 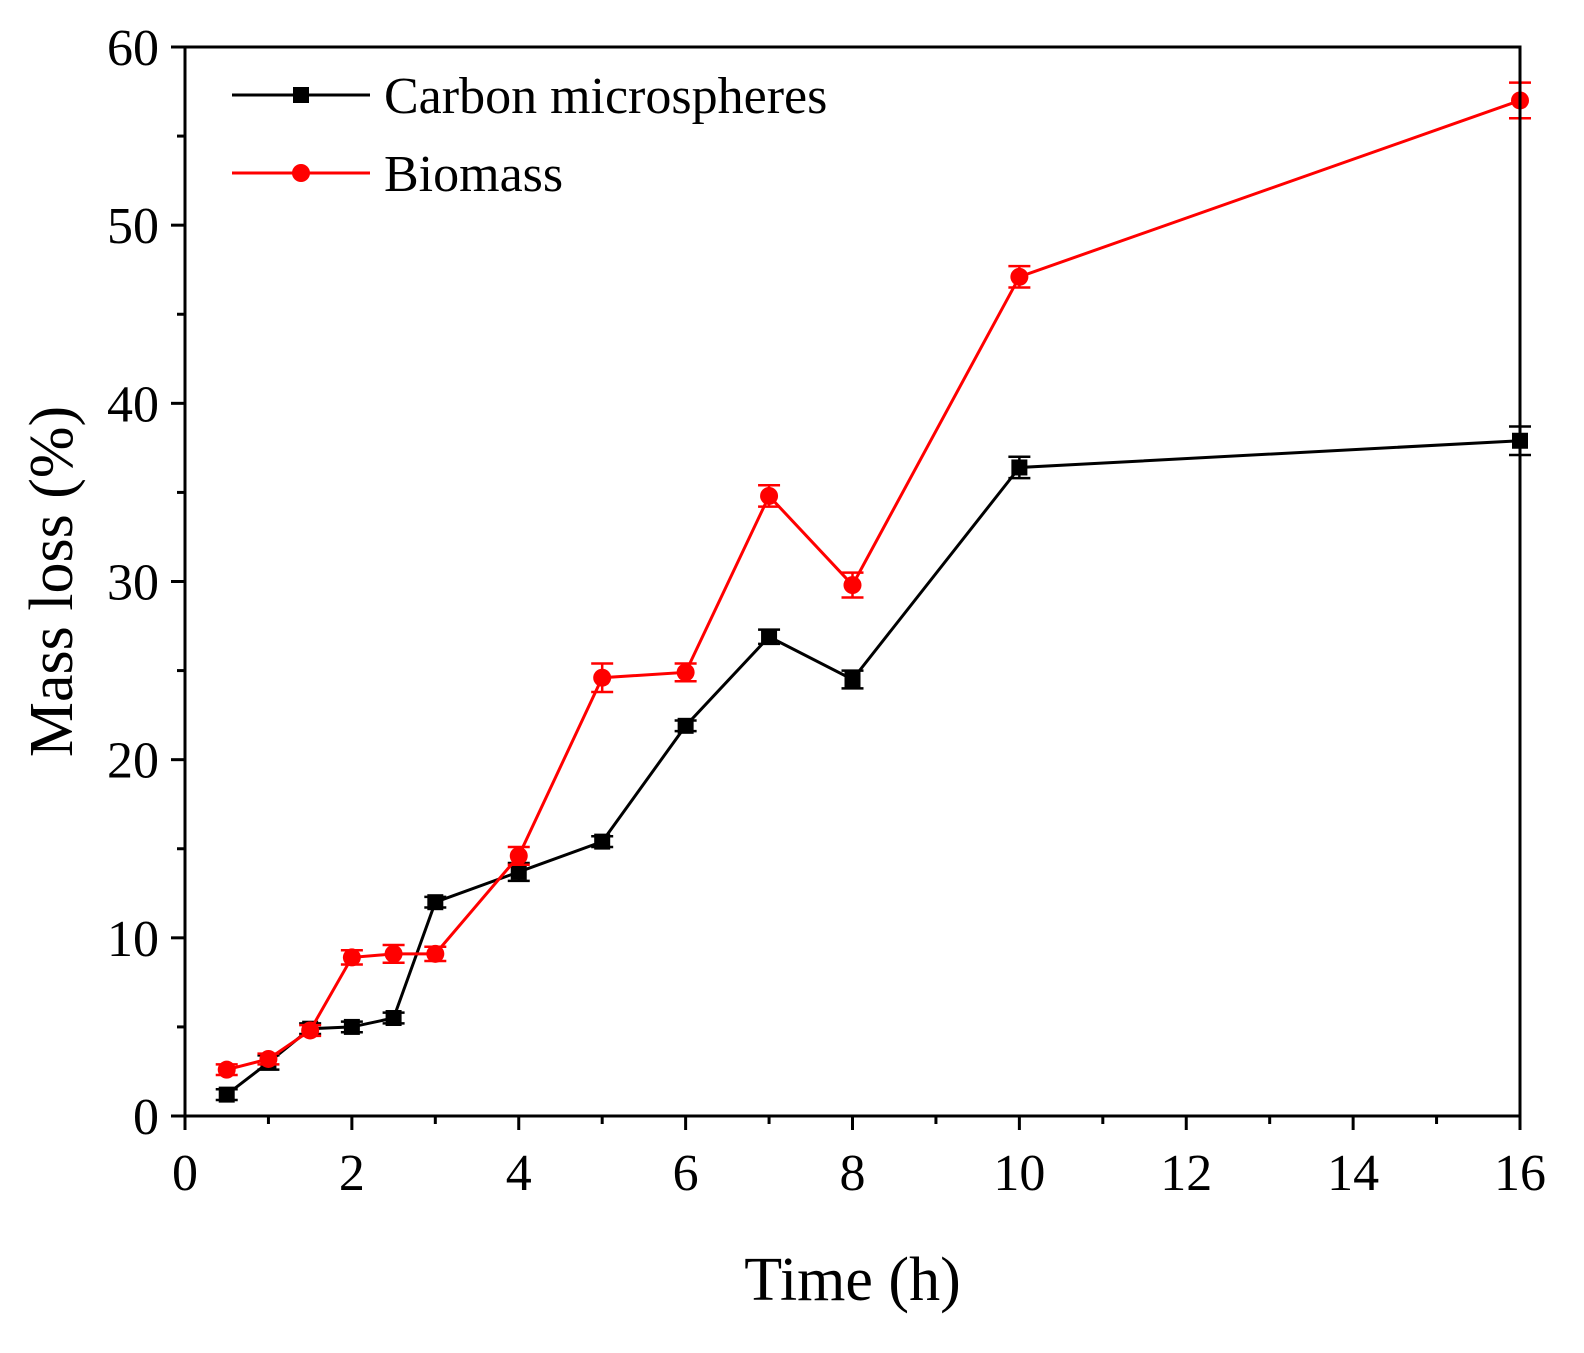 I want to click on y-tick-label: 20, so click(x=133, y=761).